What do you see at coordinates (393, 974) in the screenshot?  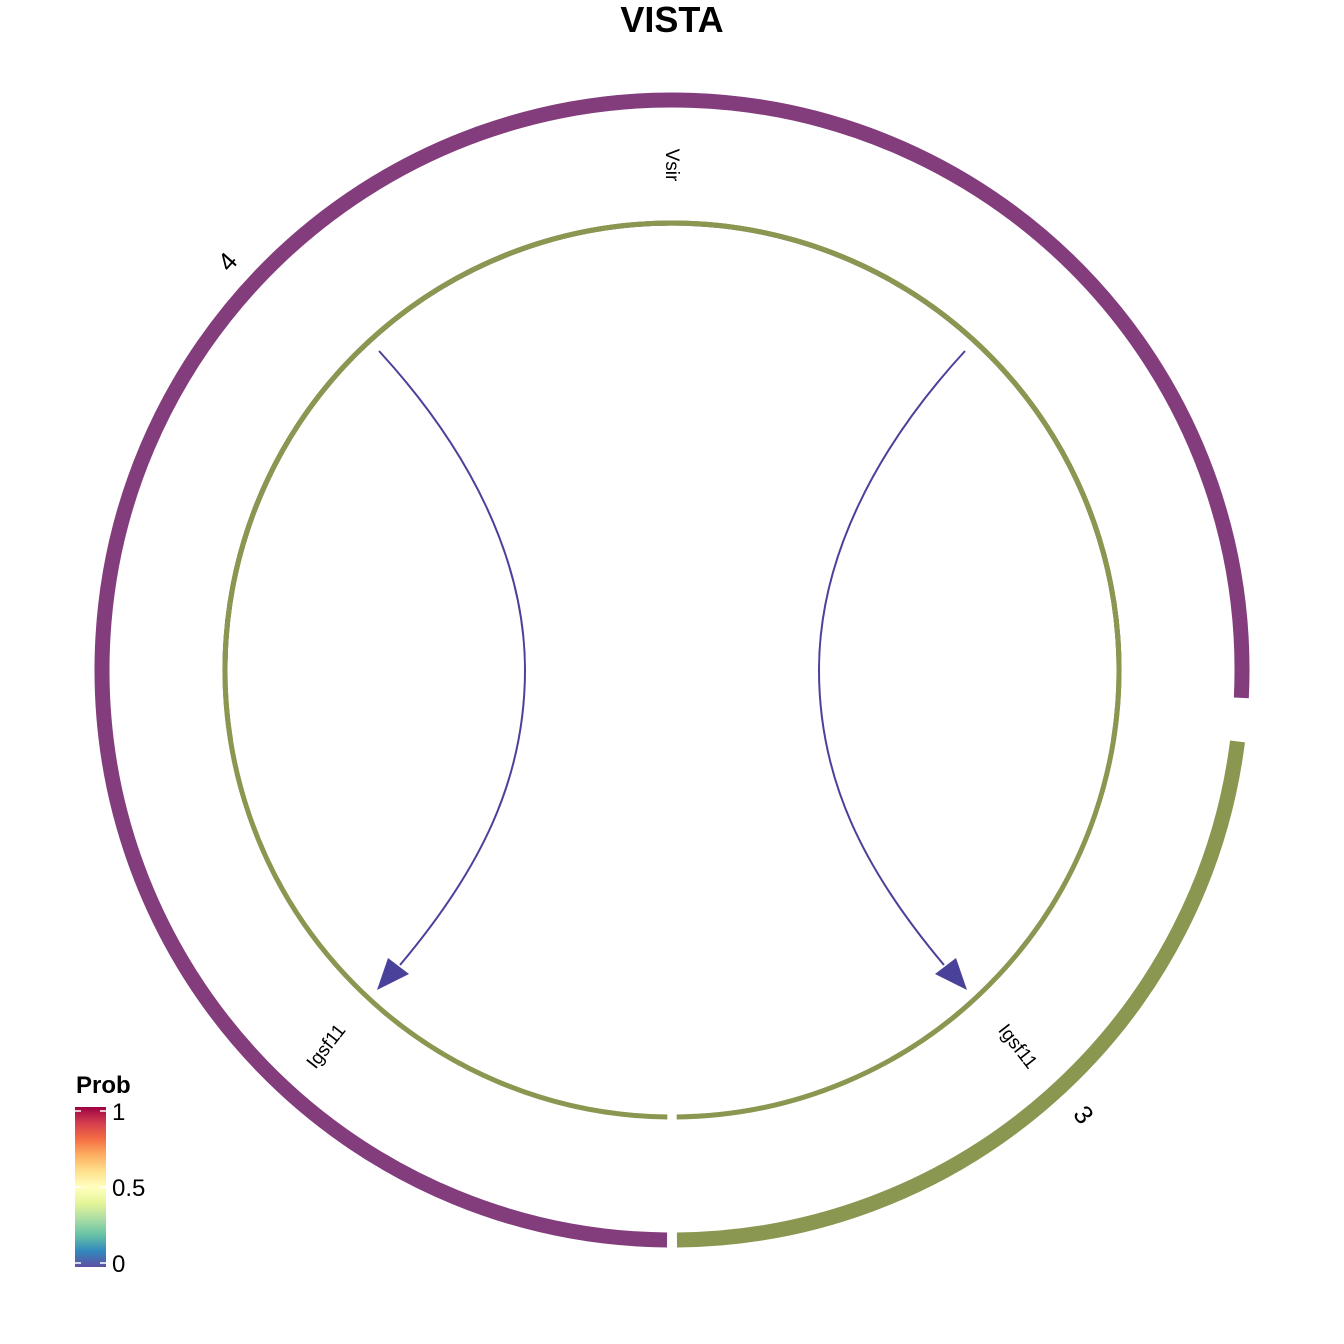 I see `arrowhead-left` at bounding box center [393, 974].